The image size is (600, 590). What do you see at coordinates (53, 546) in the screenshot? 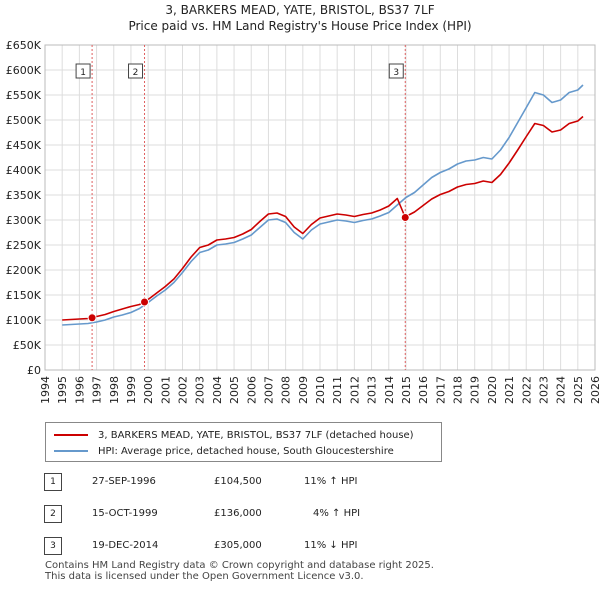
I see `sale-number-badge: 3` at bounding box center [53, 546].